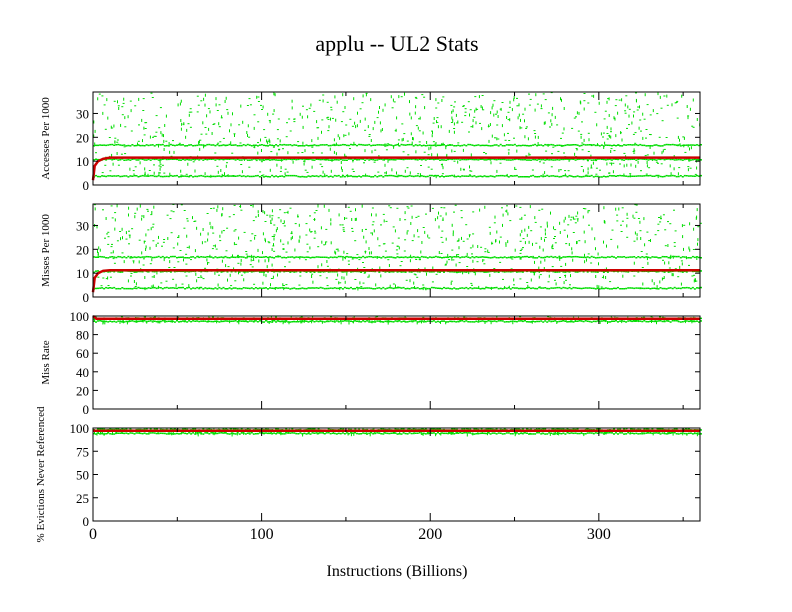 The width and height of the screenshot is (792, 612). What do you see at coordinates (395, 281) in the screenshot?
I see `average-line` at bounding box center [395, 281].